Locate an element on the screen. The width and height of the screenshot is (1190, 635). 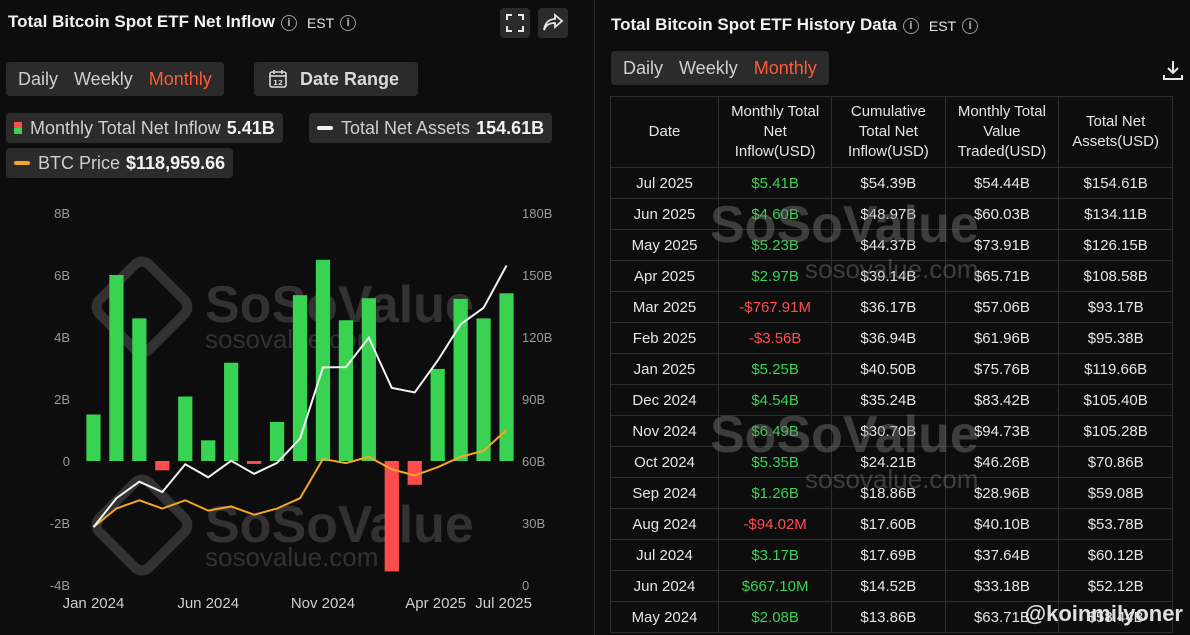
cell-date: Aug 2024 is located at coordinates (664, 524).